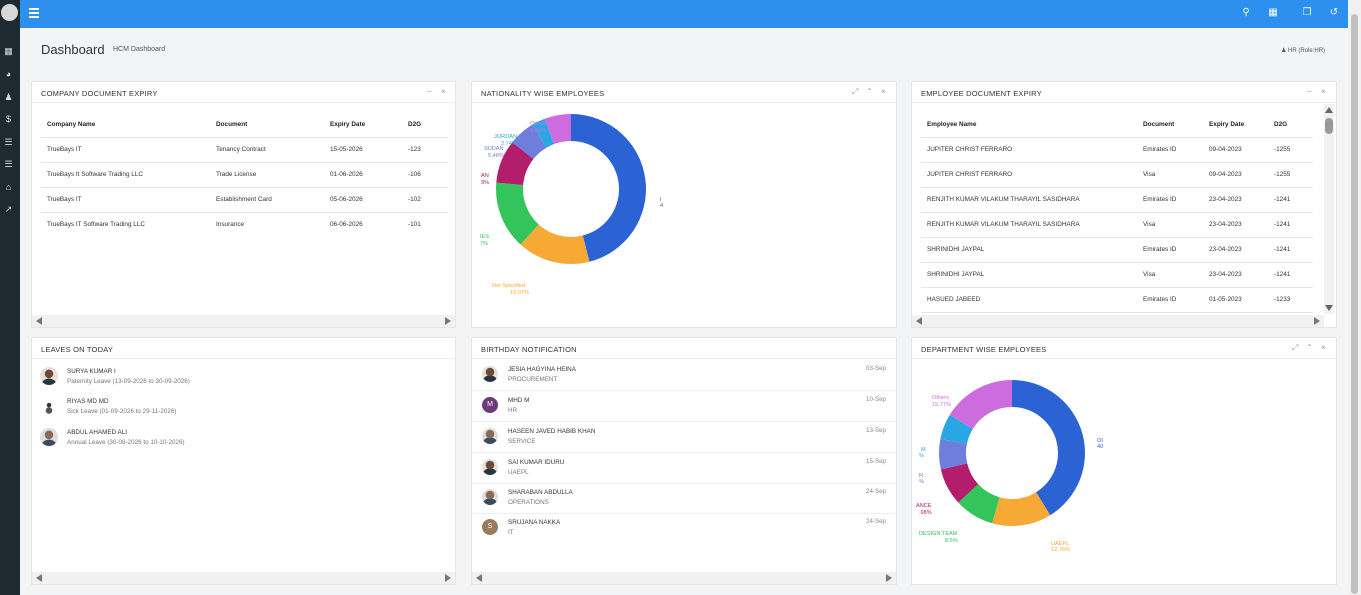 Image resolution: width=1361 pixels, height=595 pixels. I want to click on user-role: ♟ HR (Role:HR), so click(1303, 51).